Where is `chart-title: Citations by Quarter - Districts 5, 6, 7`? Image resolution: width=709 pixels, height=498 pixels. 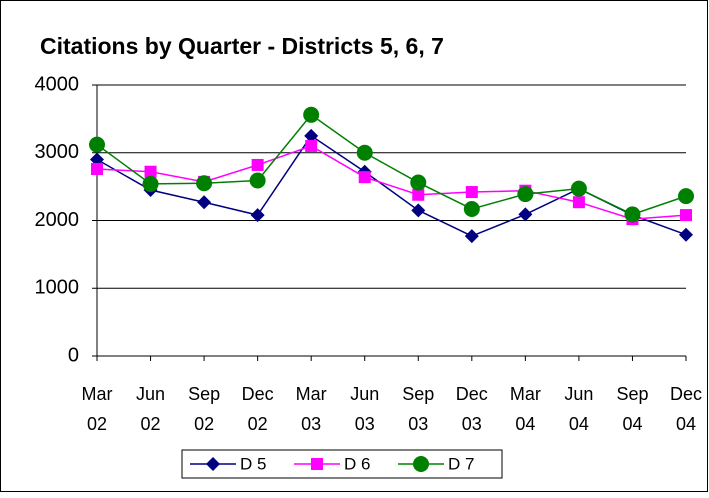
chart-title: Citations by Quarter - Districts 5, 6, 7 is located at coordinates (242, 46).